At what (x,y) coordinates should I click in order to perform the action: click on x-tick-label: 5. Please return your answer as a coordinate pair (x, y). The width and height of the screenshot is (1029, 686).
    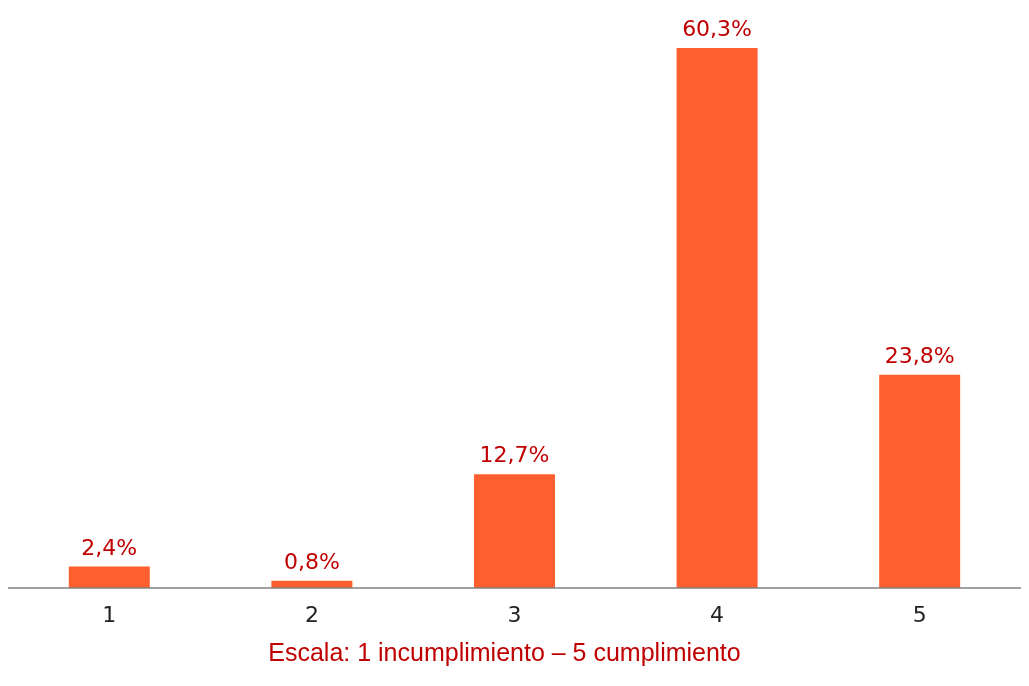
    Looking at the image, I should click on (919, 614).